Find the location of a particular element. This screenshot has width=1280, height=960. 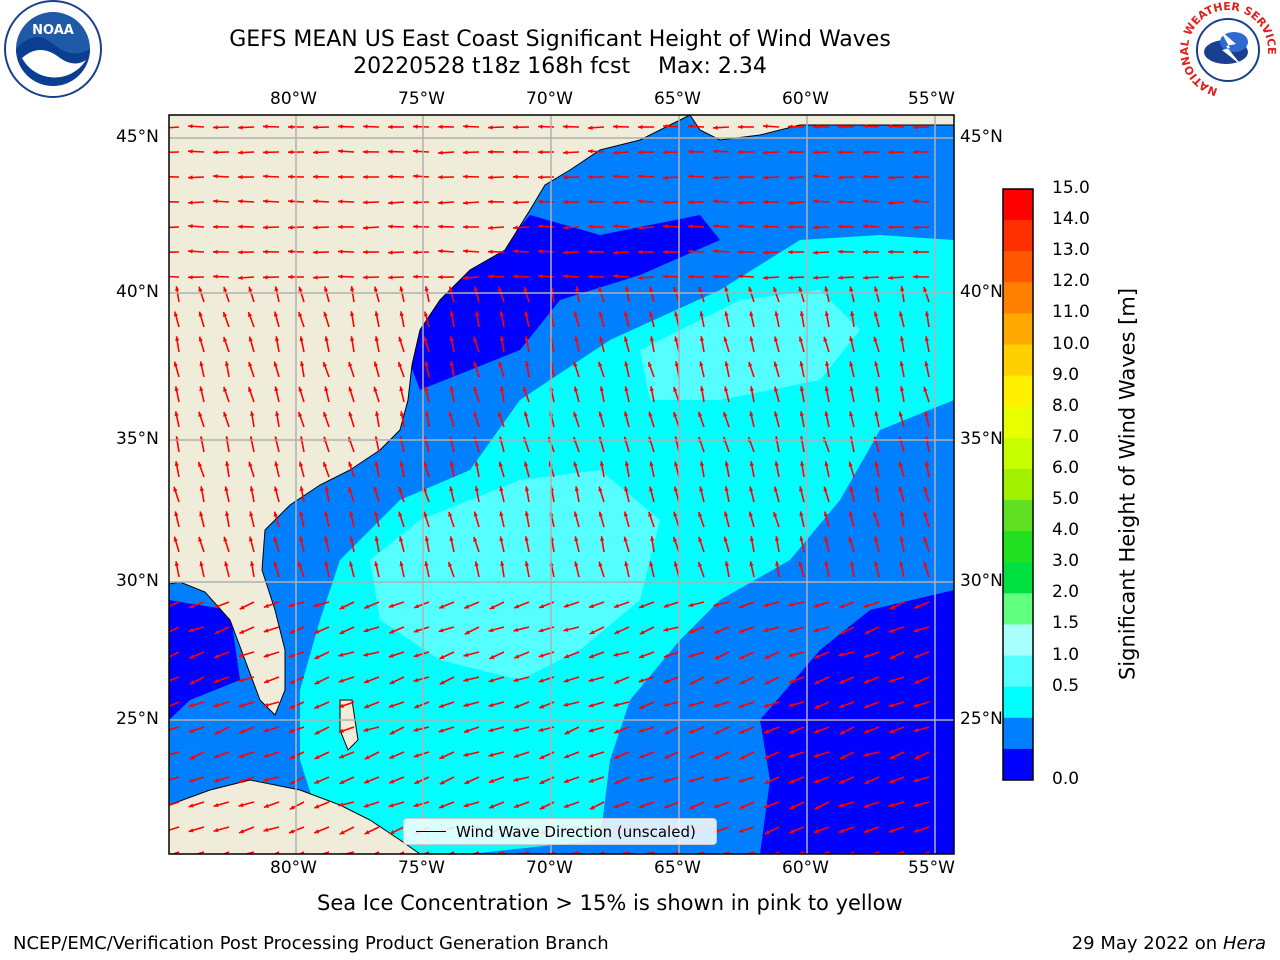

colorbar-tick-label: 7.0 is located at coordinates (1066, 436).